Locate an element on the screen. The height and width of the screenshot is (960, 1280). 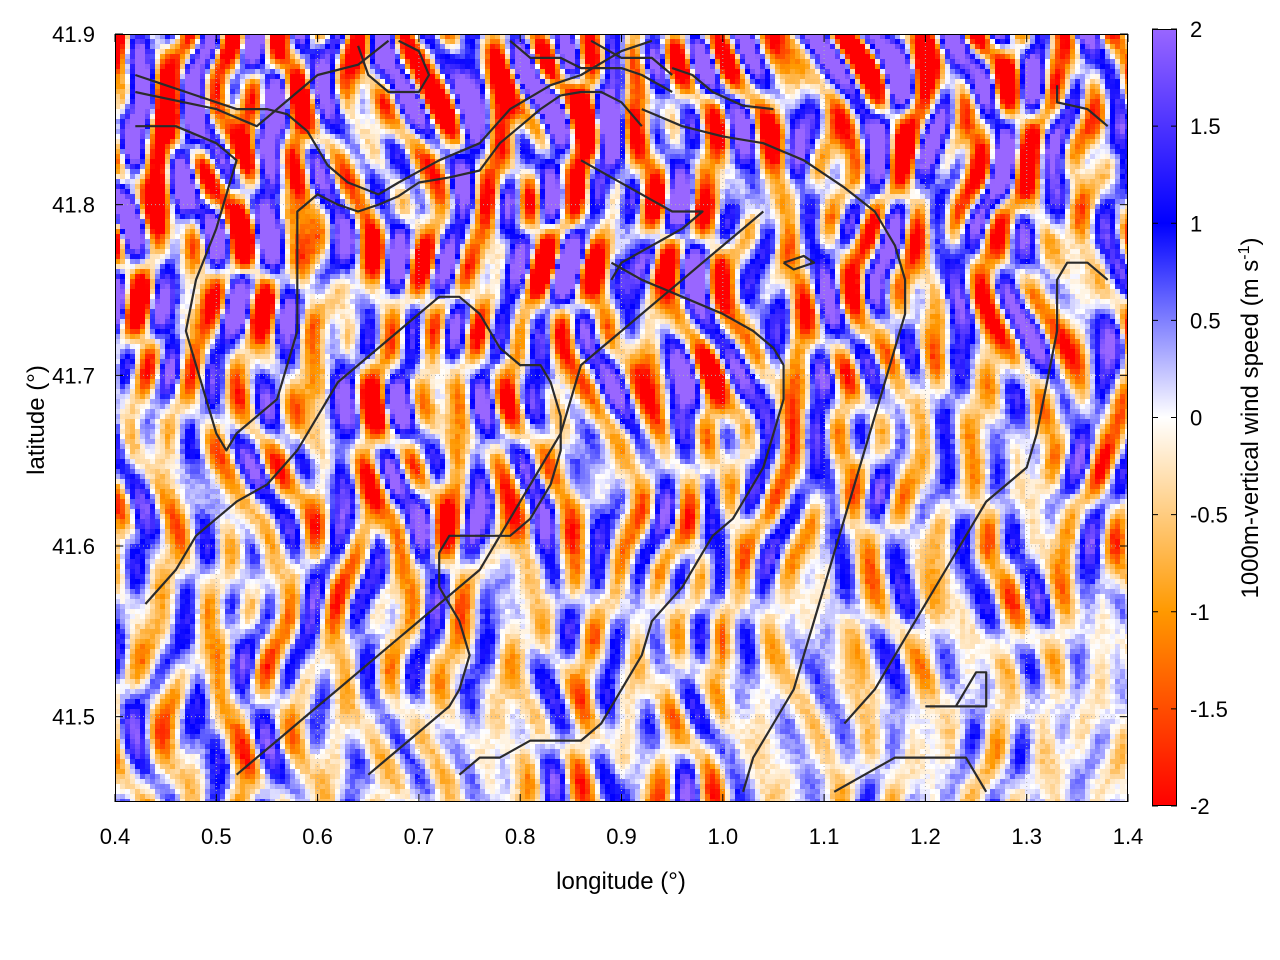
x-tick-label: 1.2 is located at coordinates (925, 836).